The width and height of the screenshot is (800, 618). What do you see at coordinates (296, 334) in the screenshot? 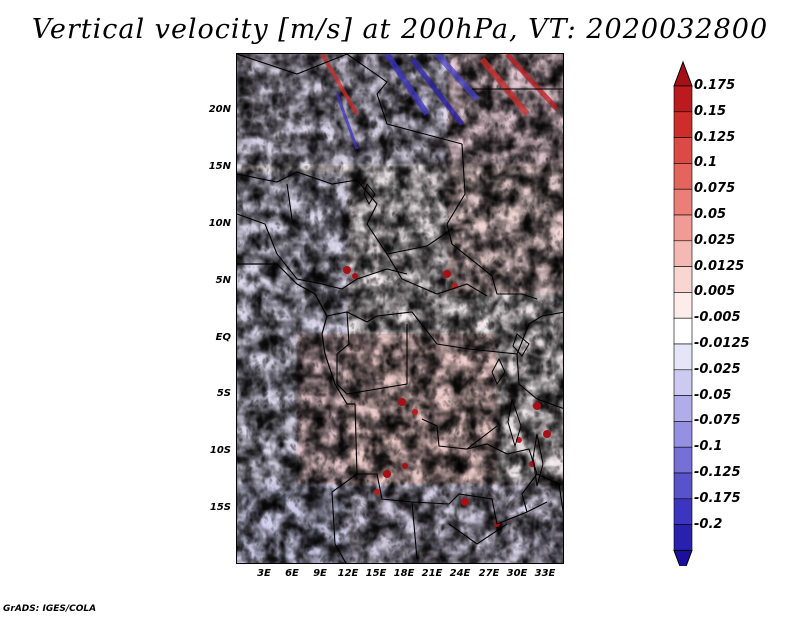
I see `coastline` at bounding box center [296, 334].